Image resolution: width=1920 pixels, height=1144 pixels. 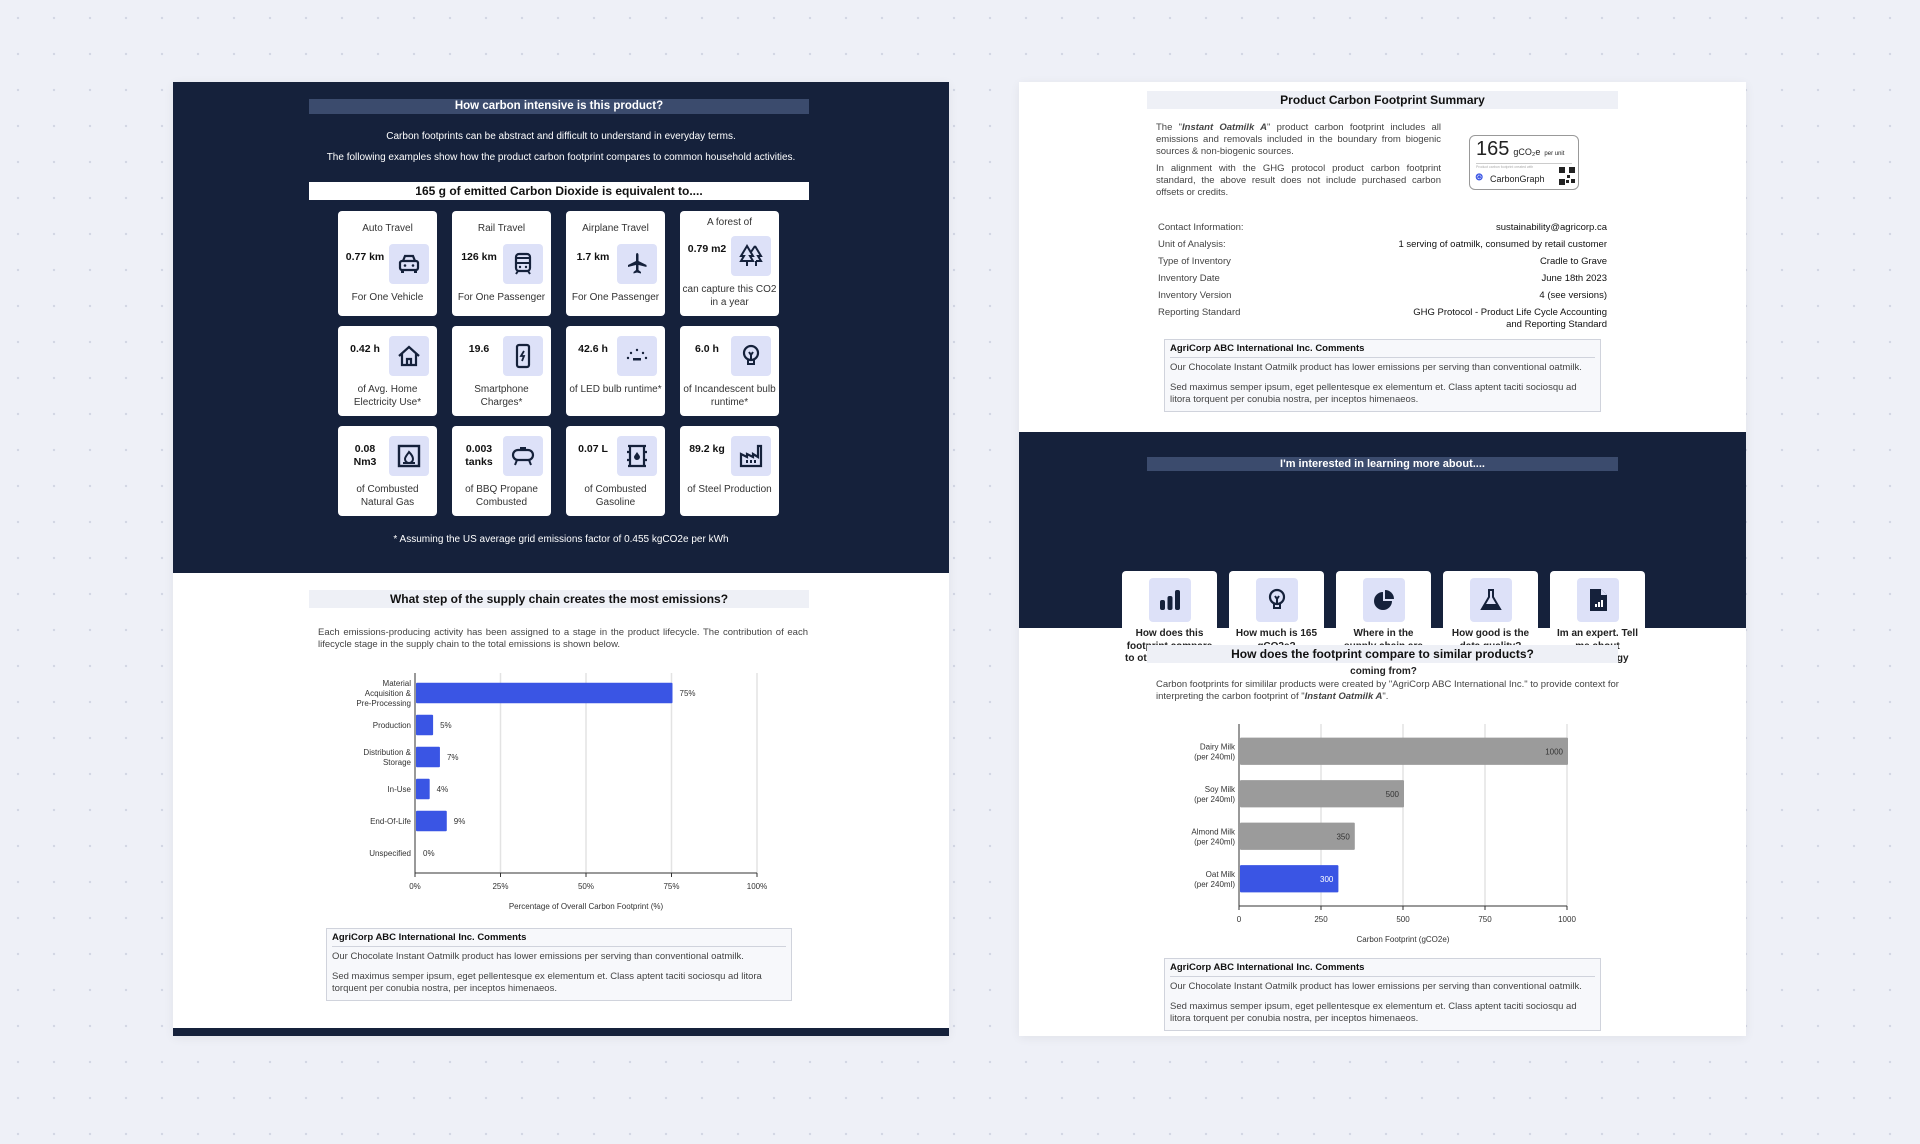 What do you see at coordinates (1194, 261) in the screenshot?
I see `info-label: Type of Inventory` at bounding box center [1194, 261].